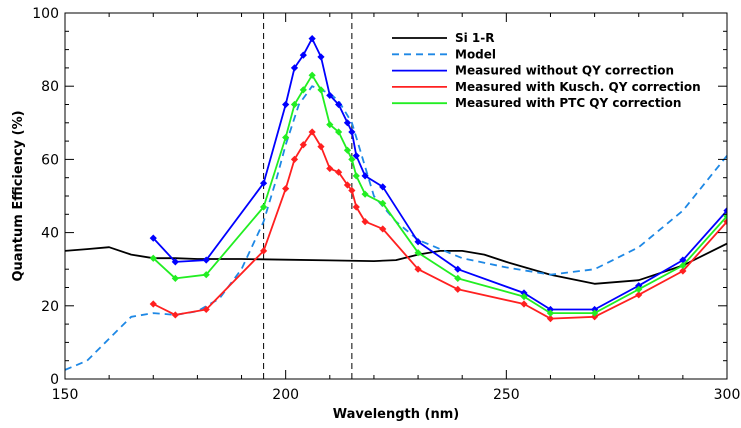  I want to click on y-tick-label: 60, so click(50, 160).